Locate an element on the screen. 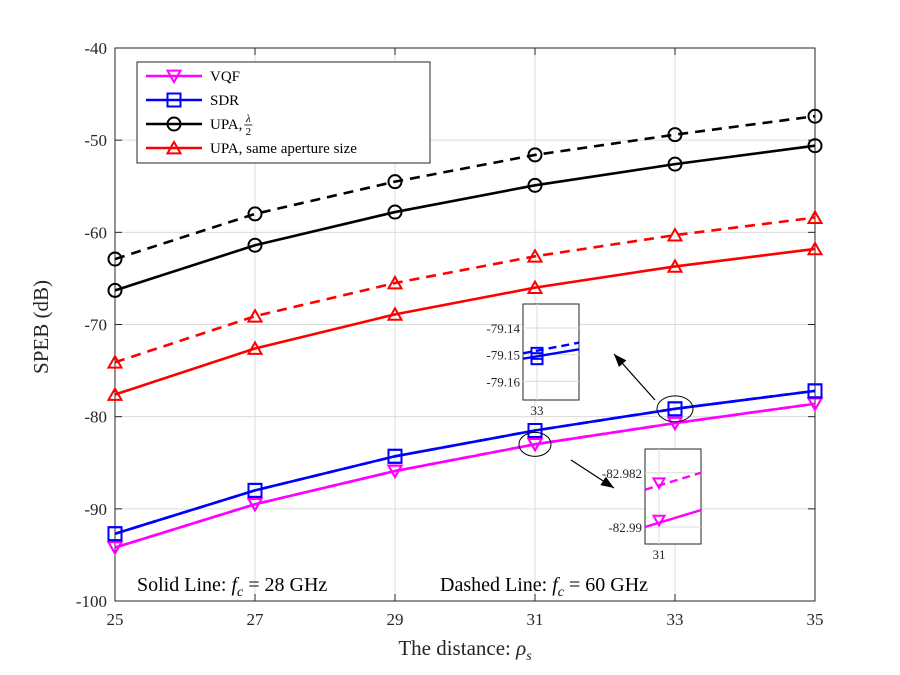  x-tick-label: 27 is located at coordinates (256, 619).